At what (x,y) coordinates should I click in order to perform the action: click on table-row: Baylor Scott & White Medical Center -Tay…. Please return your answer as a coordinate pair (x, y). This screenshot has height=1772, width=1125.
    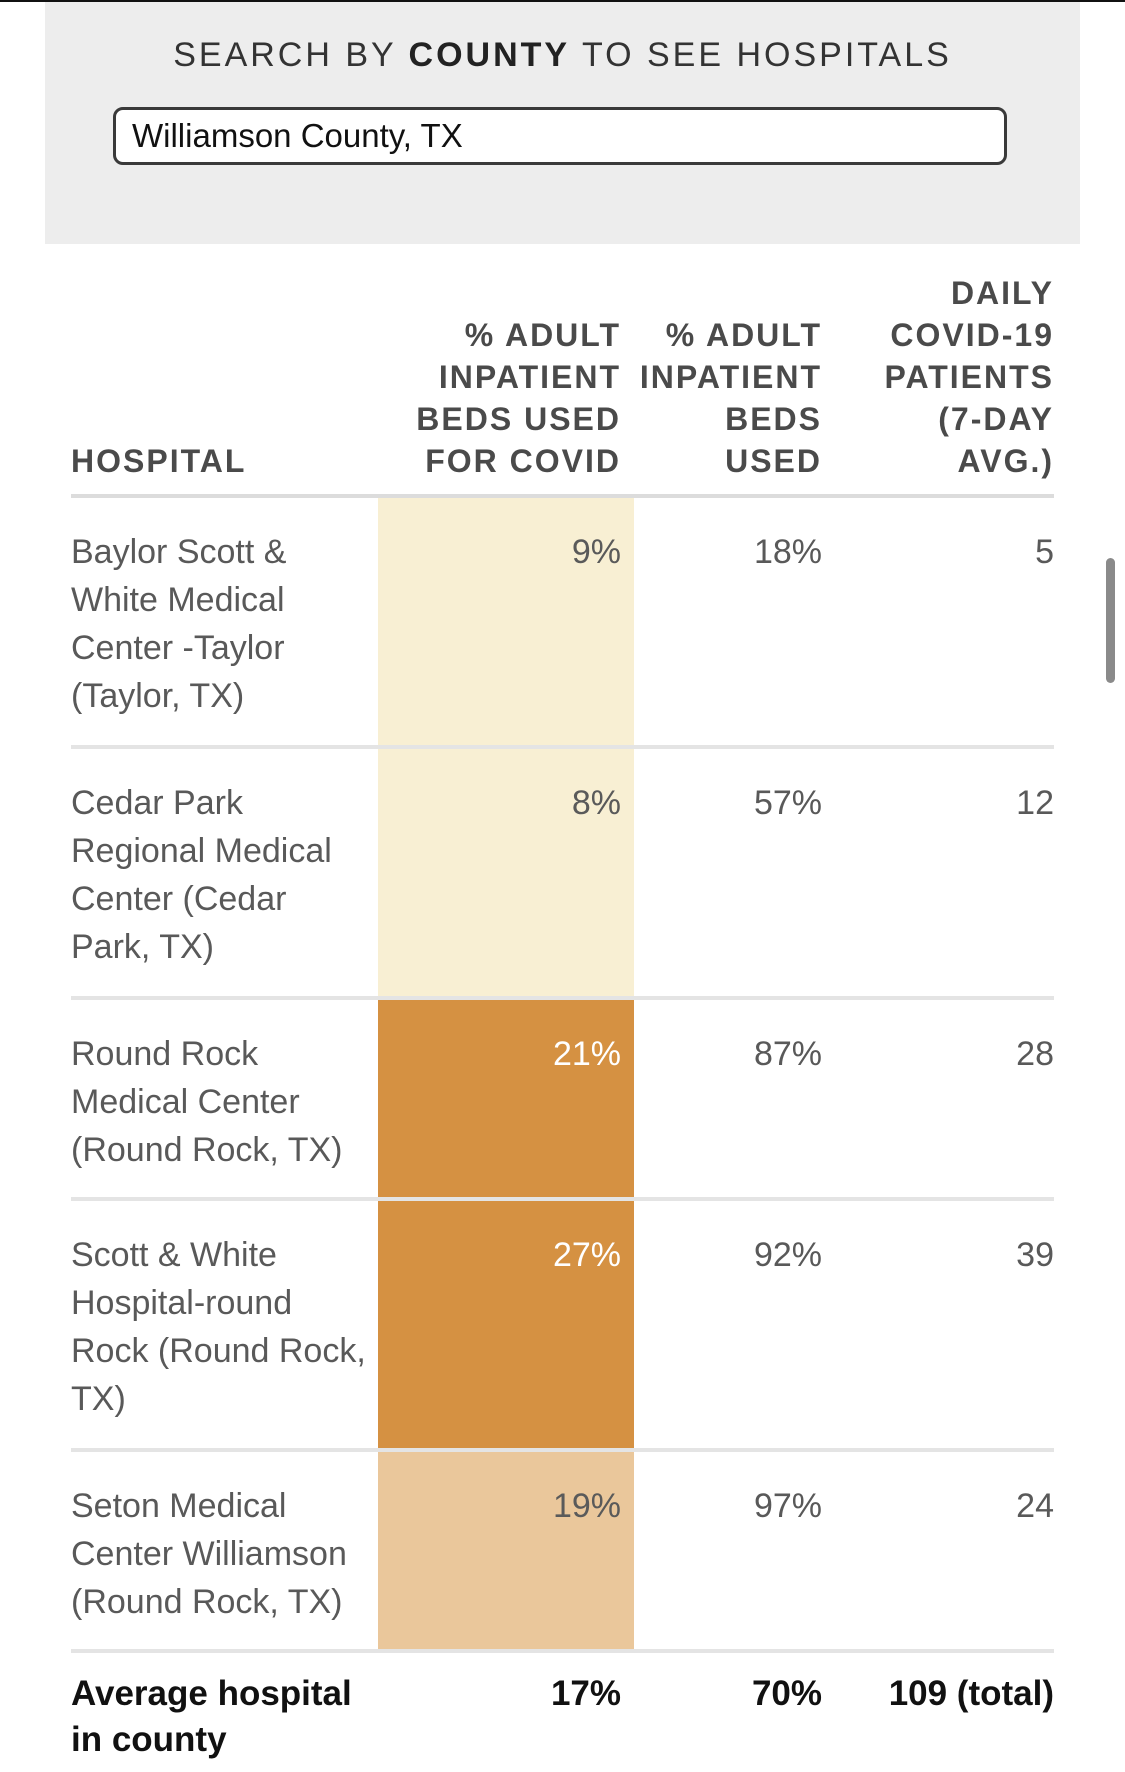
    Looking at the image, I should click on (562, 622).